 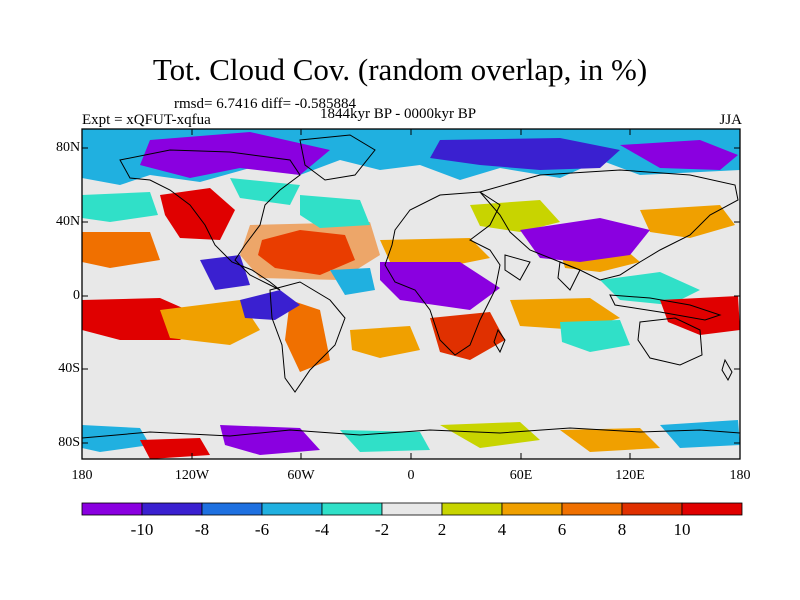 What do you see at coordinates (502, 529) in the screenshot?
I see `colorbar-label: 4` at bounding box center [502, 529].